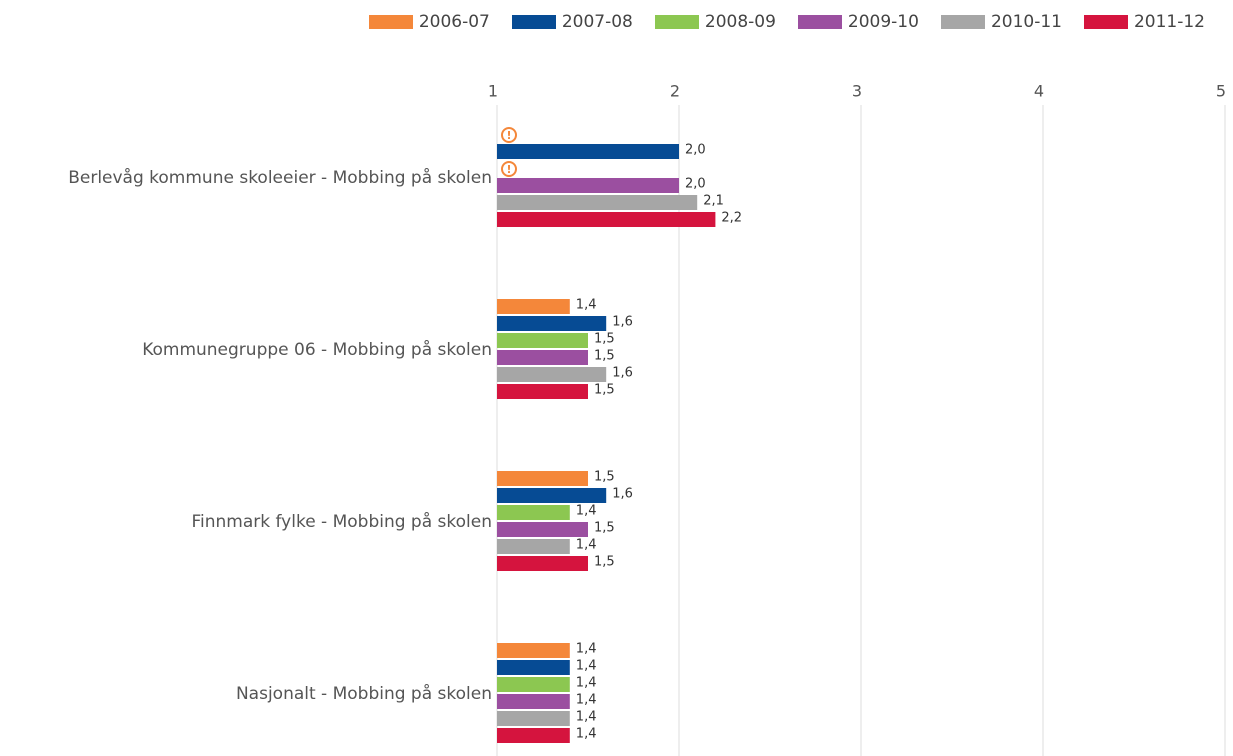 The width and height of the screenshot is (1233, 756). I want to click on x-tick-label: 4, so click(1039, 91).